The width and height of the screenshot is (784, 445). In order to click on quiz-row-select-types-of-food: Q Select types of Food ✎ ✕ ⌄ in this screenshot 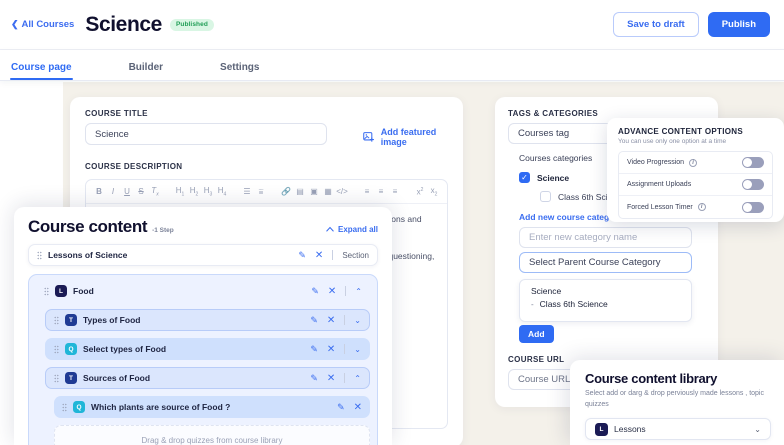, I will do `click(207, 349)`.